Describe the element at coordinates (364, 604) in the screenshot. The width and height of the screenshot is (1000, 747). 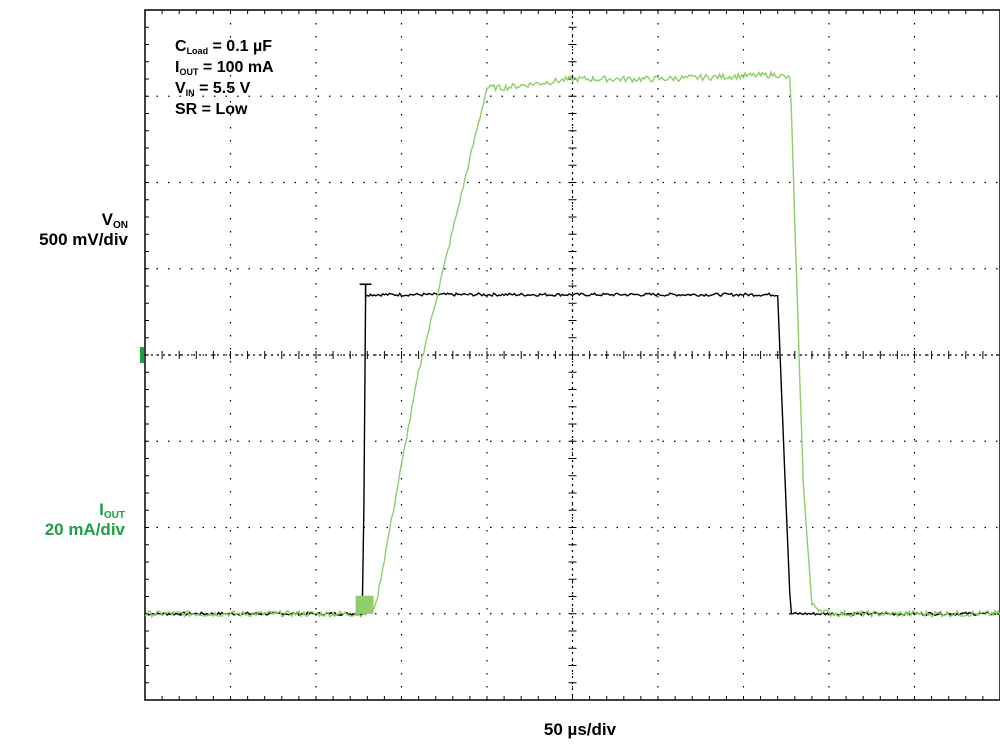
I see `iout-trigger-marker` at that location.